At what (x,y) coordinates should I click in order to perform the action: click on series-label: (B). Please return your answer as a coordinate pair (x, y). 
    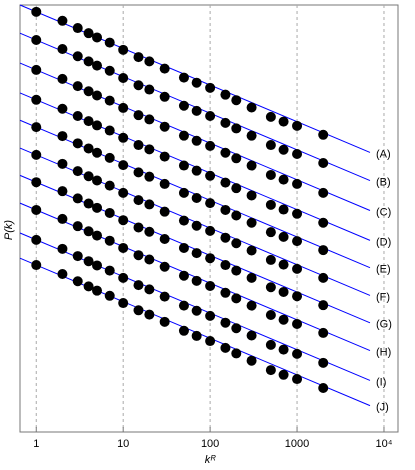
    Looking at the image, I should click on (383, 182).